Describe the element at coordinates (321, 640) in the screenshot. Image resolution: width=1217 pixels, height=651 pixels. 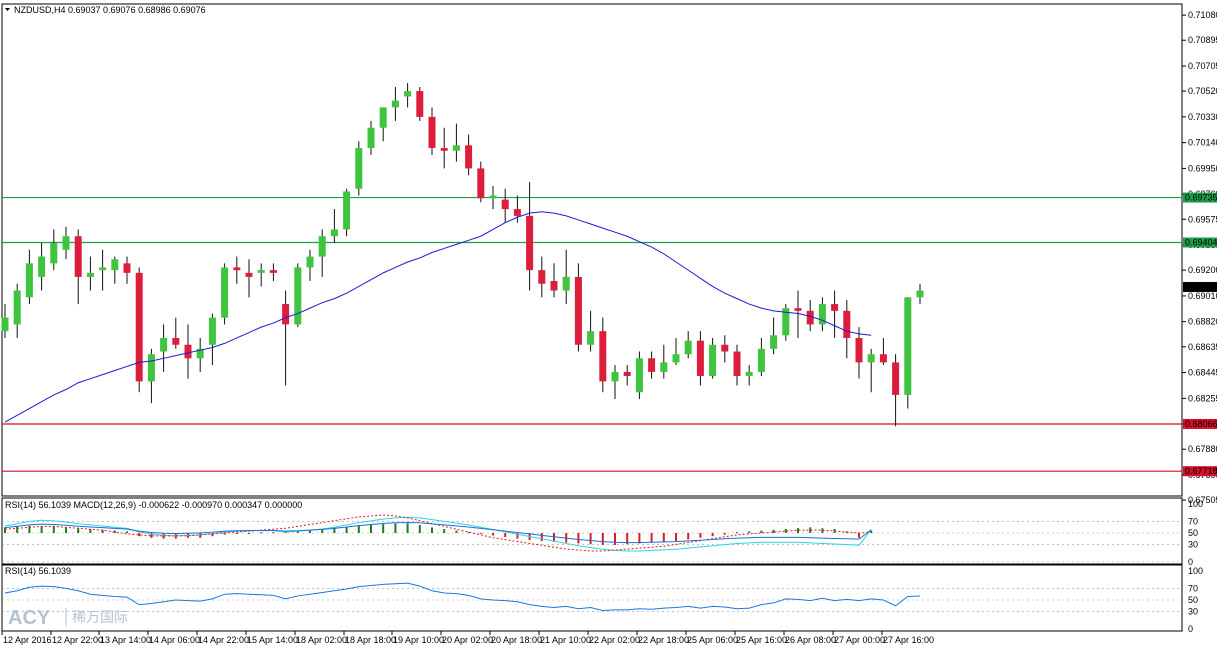
I see `time-tick-label: 18 Apr 02:00` at that location.